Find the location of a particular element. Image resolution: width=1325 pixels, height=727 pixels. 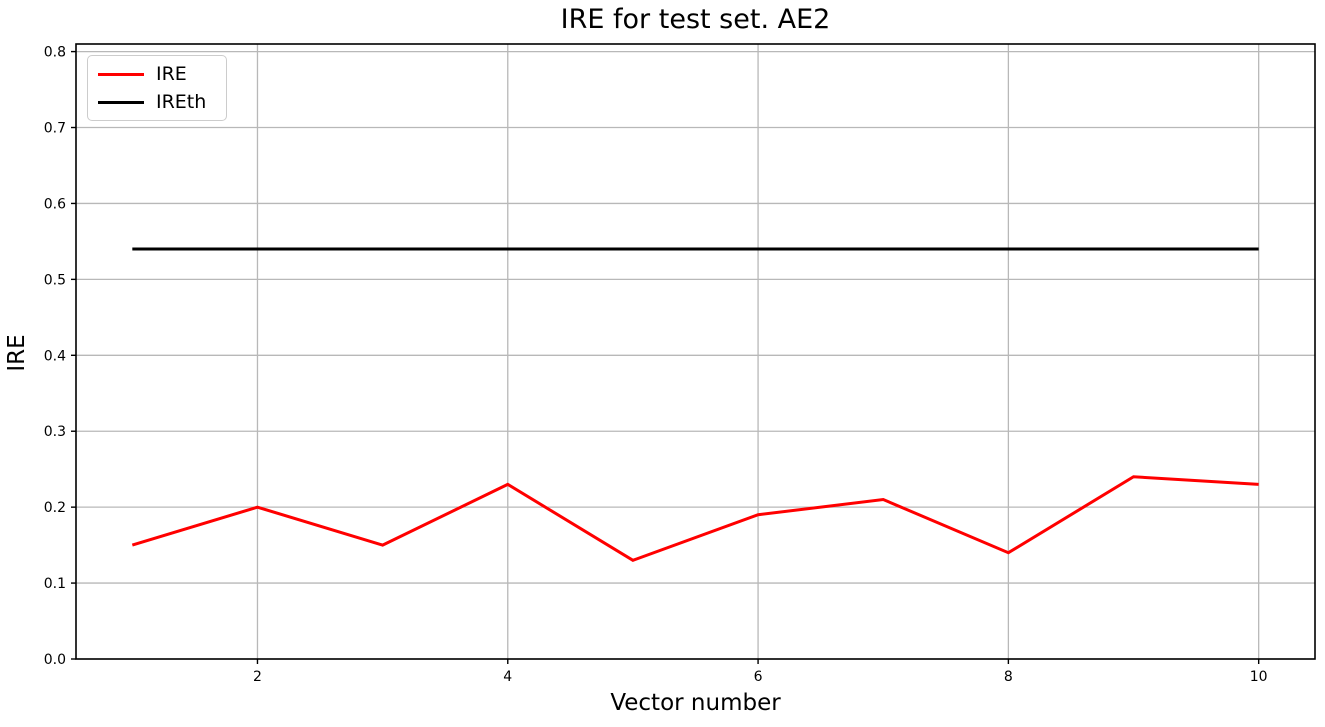

y-tick-label: 0.3 is located at coordinates (55, 432).